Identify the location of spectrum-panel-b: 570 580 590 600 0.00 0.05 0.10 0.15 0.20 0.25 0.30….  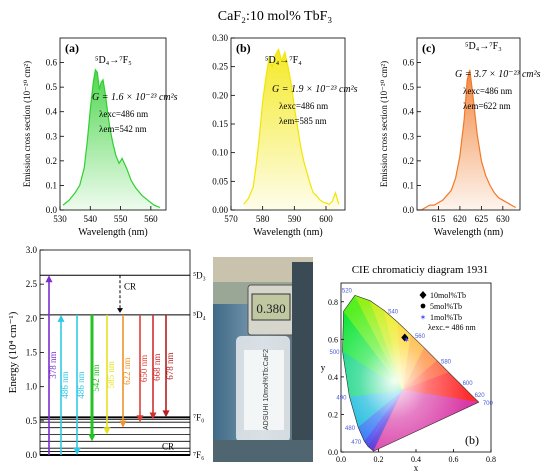
(284, 135).